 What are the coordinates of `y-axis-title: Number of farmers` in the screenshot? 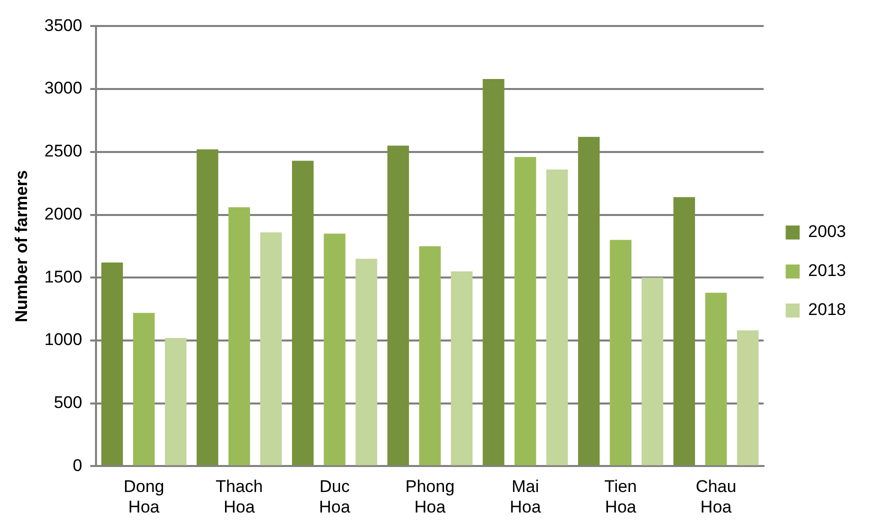 It's located at (21, 246).